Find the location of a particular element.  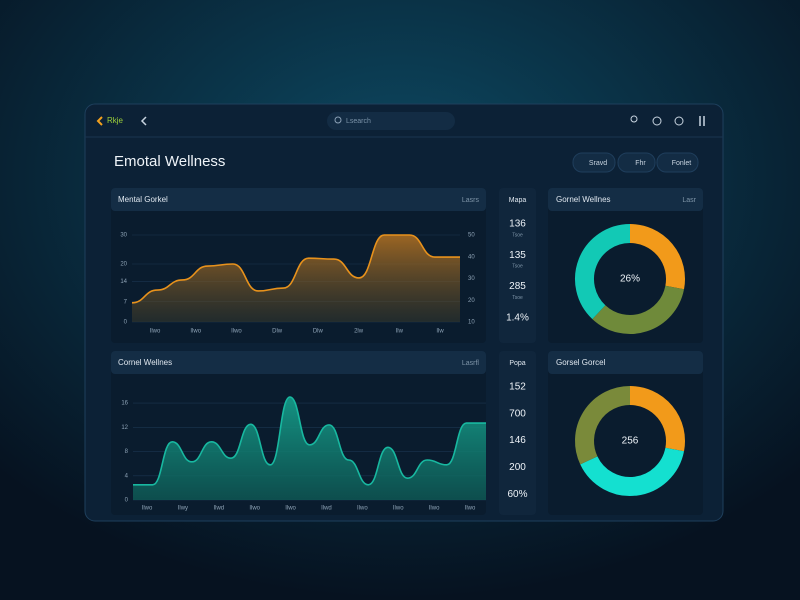

stat-value: 1.4% is located at coordinates (517, 317).